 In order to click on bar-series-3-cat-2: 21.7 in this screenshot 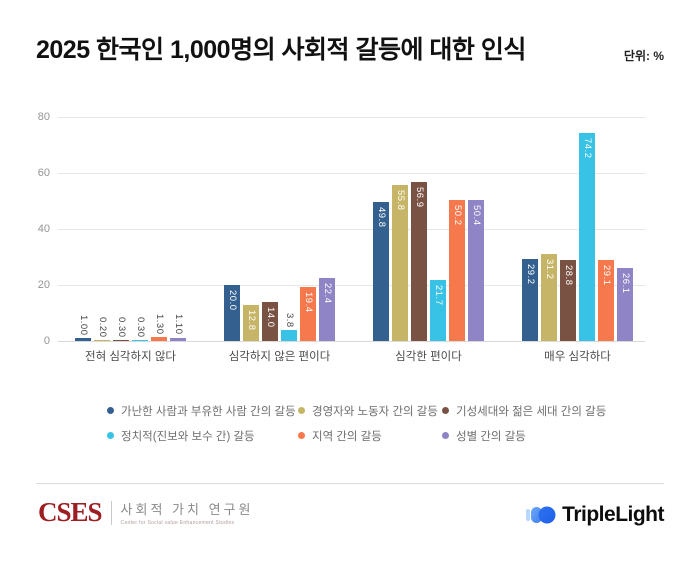, I will do `click(438, 310)`.